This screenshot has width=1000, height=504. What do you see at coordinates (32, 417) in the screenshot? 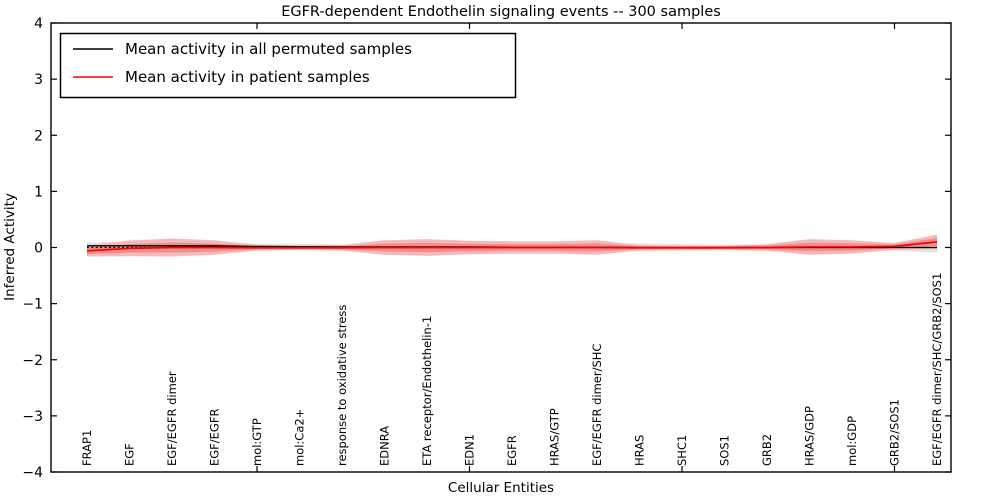
I see `y-tick-label: −3` at bounding box center [32, 417].